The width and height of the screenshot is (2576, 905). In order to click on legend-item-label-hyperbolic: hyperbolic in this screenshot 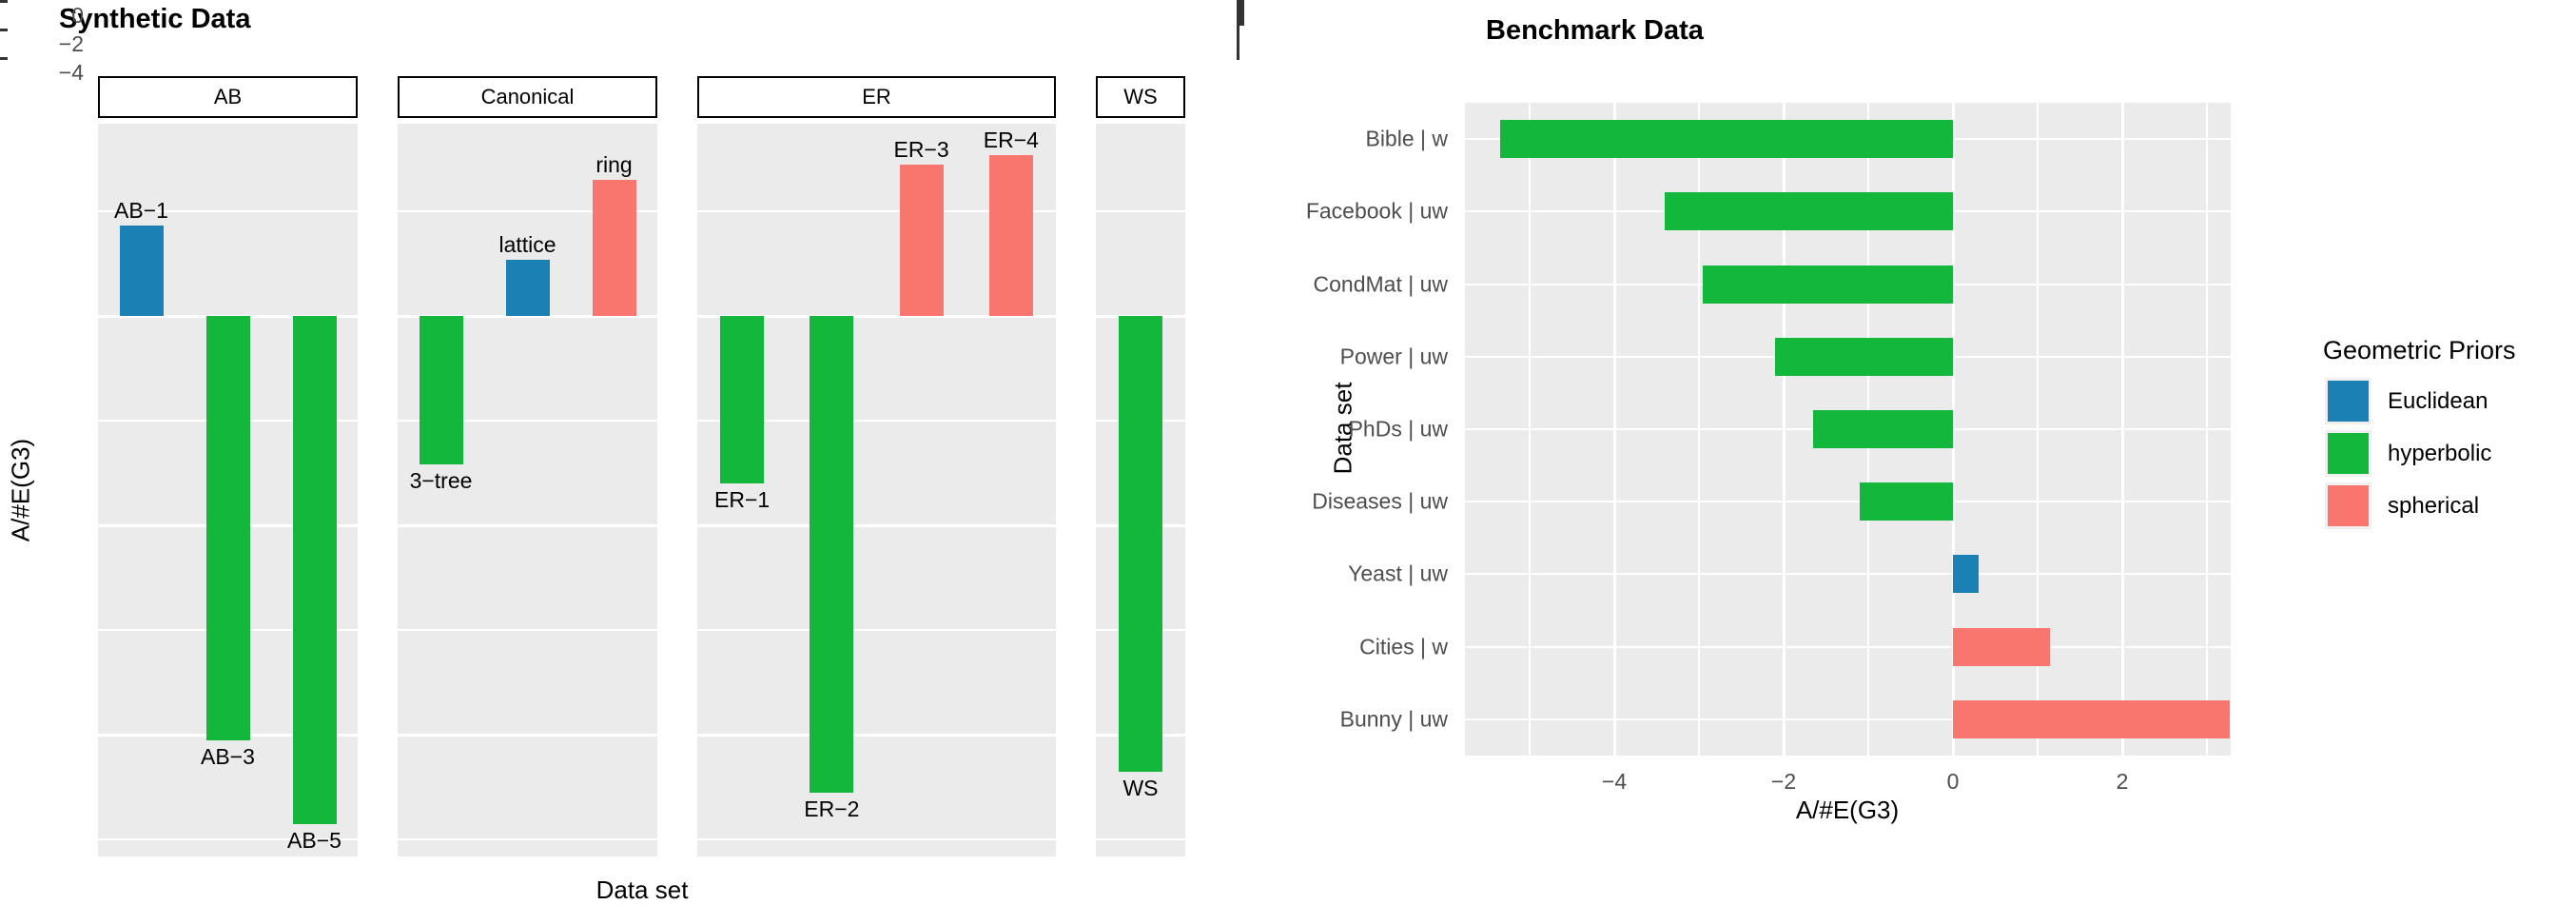, I will do `click(2440, 453)`.